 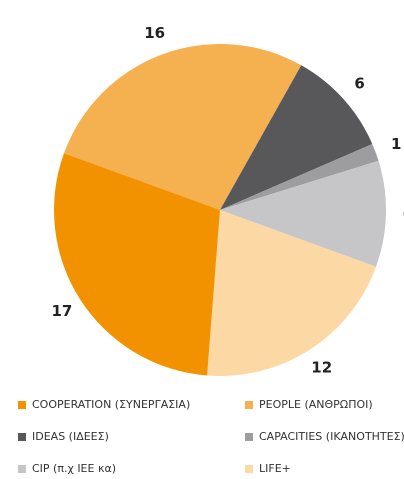 I want to click on legend-label: CIP (π.χ ΙΕΕ κα), so click(x=74, y=468).